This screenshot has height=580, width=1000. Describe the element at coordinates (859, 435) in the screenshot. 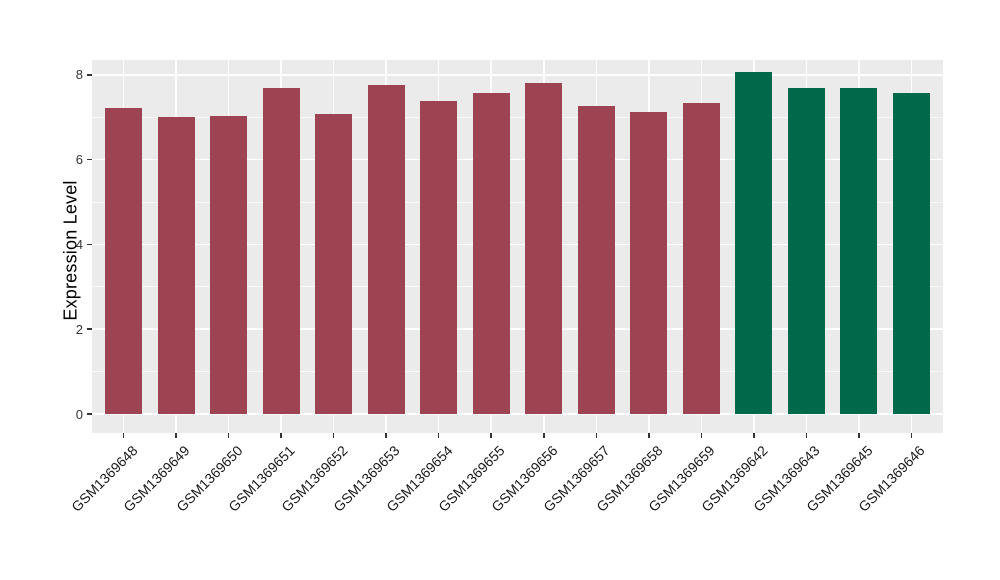

I see `x-tick-mark-GSM1369645` at that location.